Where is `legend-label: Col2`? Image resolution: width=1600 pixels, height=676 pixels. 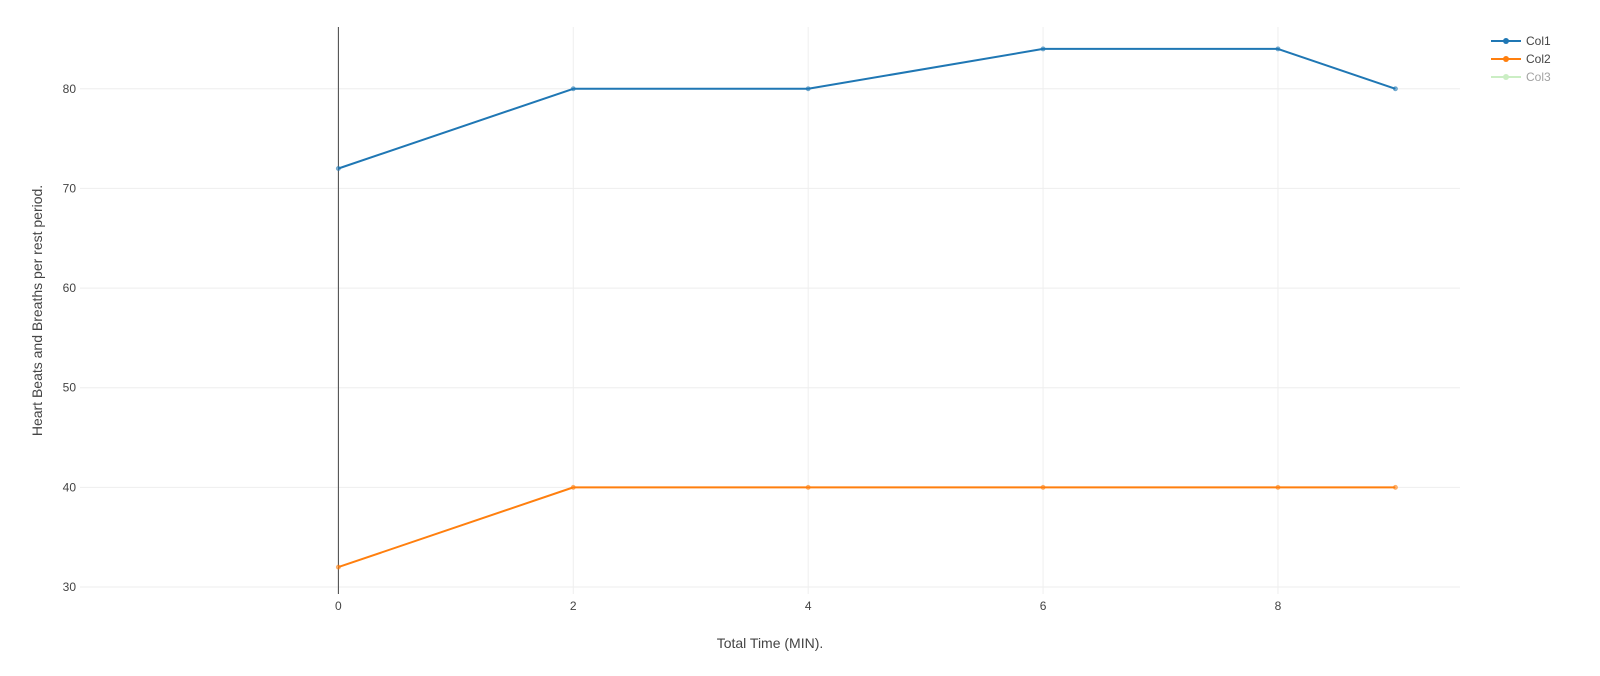
legend-label: Col2 is located at coordinates (1538, 59).